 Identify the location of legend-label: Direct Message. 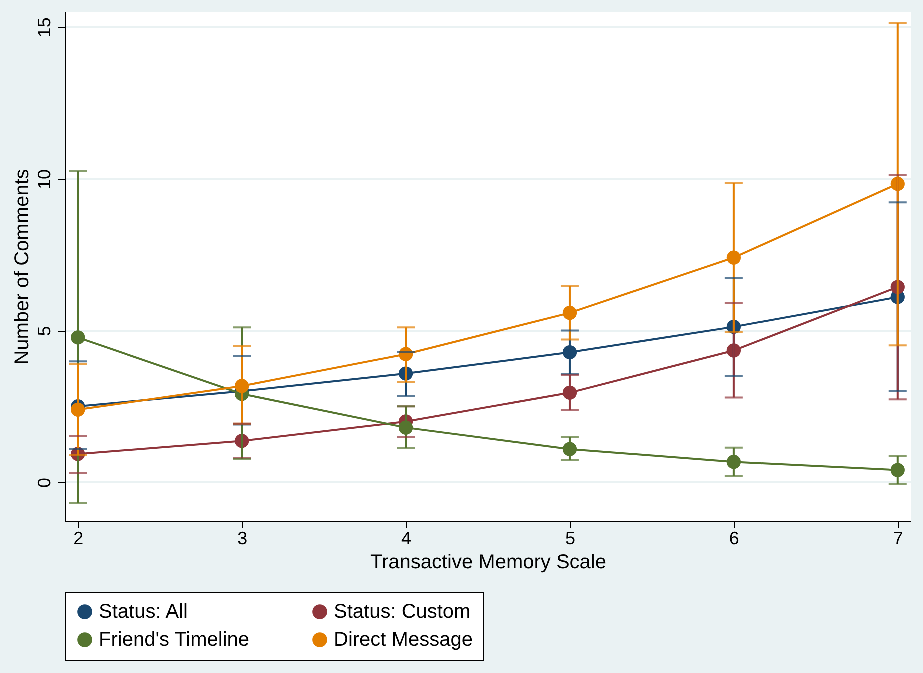
(403, 640).